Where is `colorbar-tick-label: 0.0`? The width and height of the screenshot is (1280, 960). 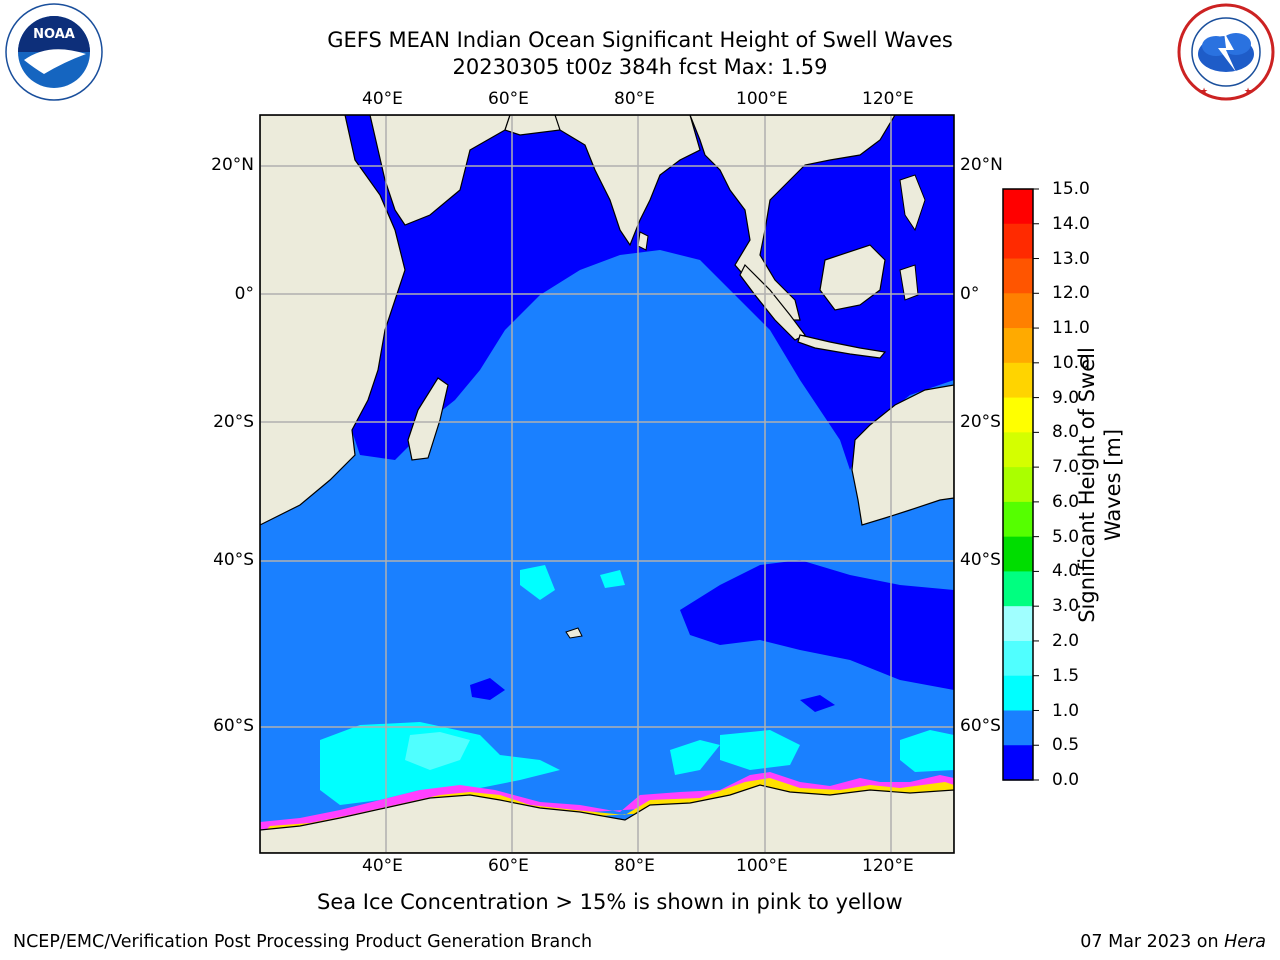
colorbar-tick-label: 0.0 is located at coordinates (1066, 780).